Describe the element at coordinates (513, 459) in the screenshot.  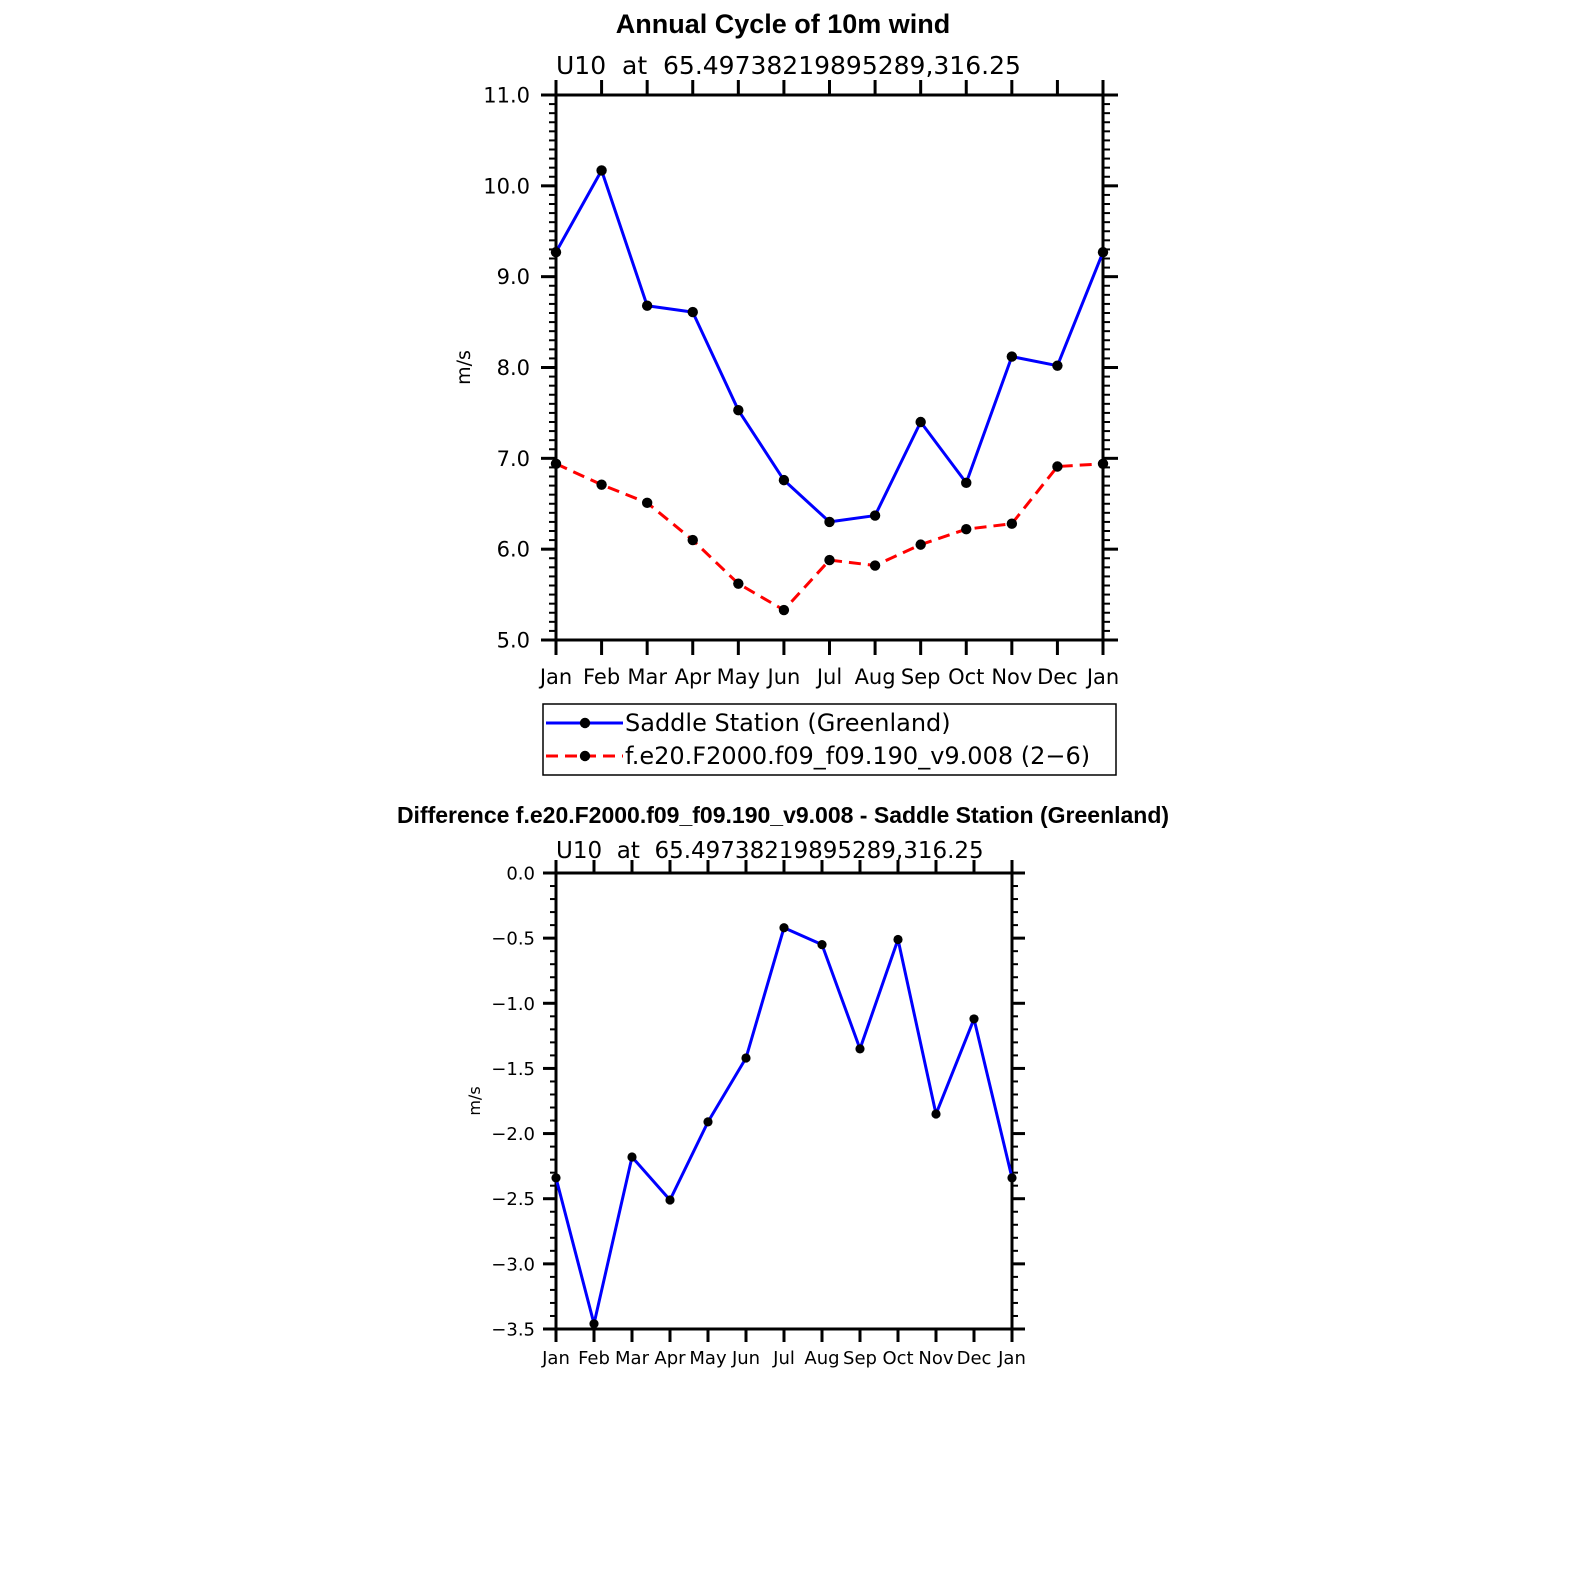
I see `y-tick-label: 7.0` at that location.